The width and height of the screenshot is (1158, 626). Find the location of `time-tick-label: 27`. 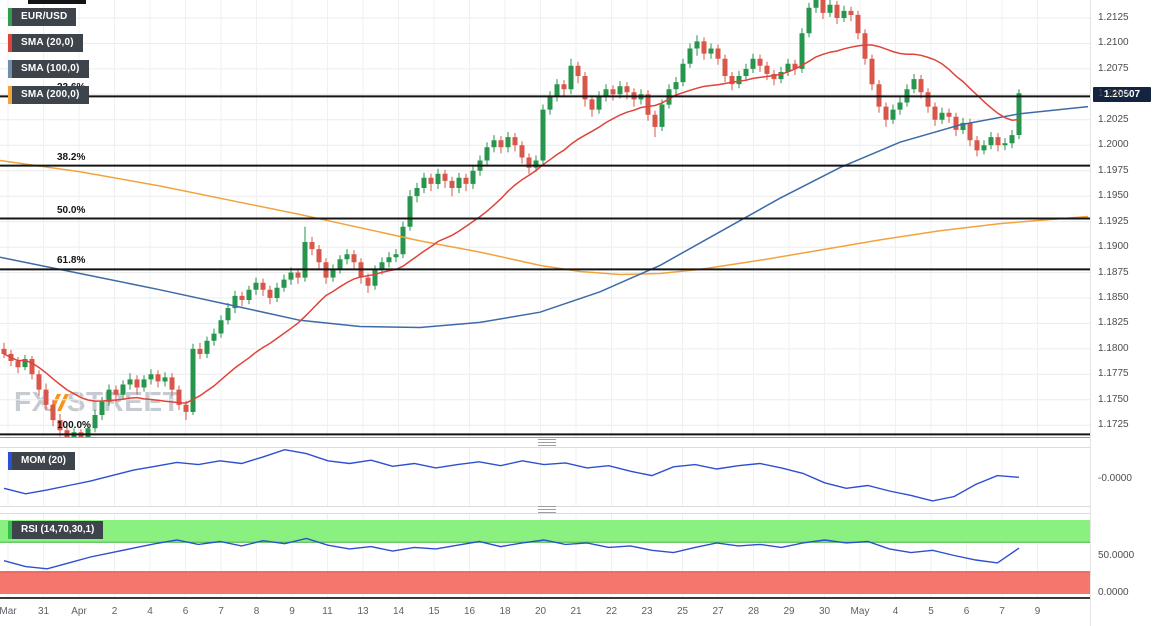

time-tick-label: 27 is located at coordinates (718, 611).